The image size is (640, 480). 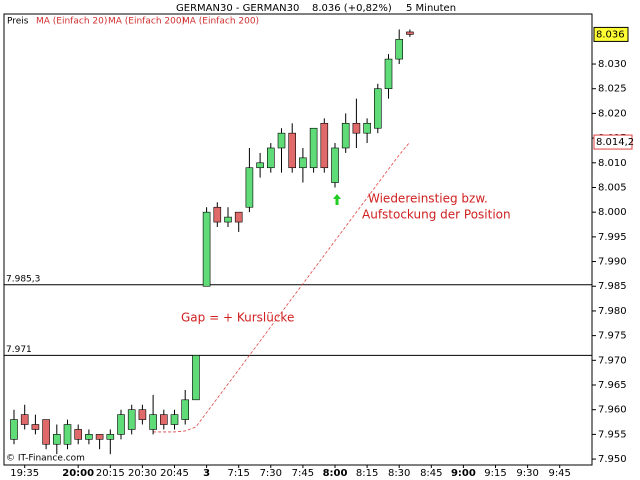 What do you see at coordinates (271, 473) in the screenshot?
I see `x-tick-label: 7:30` at bounding box center [271, 473].